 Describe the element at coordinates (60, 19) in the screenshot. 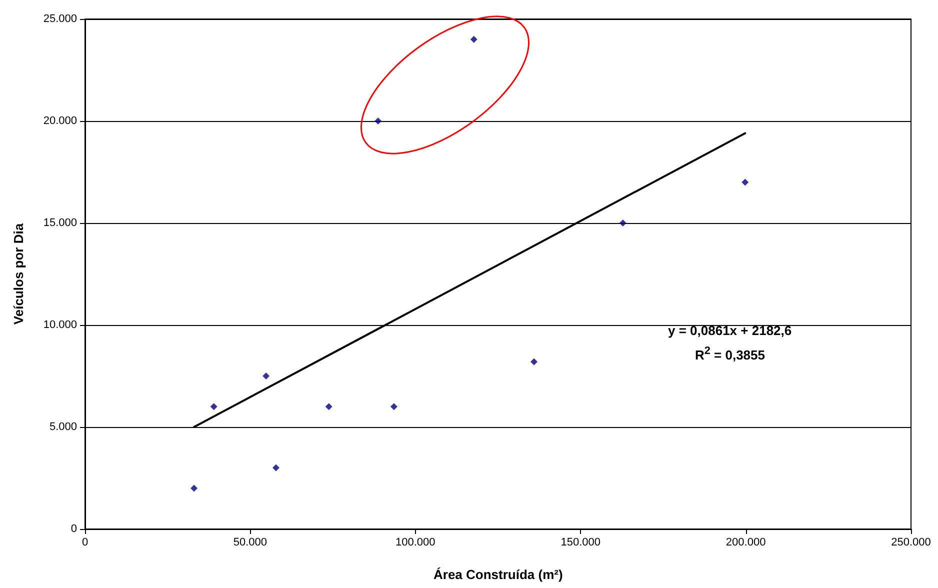

I see `y-tick-label: 25.000` at that location.